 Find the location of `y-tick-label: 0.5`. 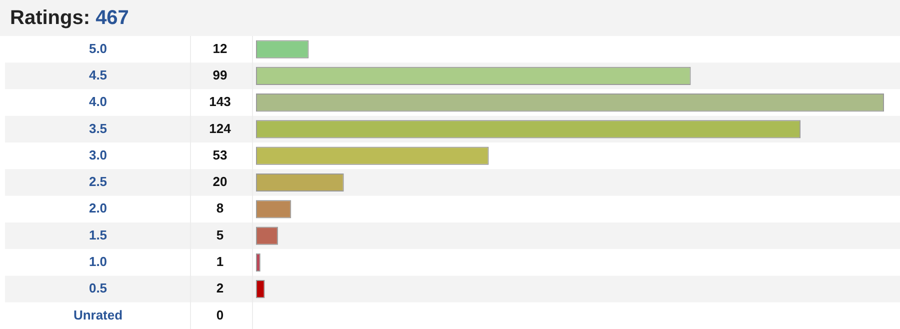

y-tick-label: 0.5 is located at coordinates (98, 288).